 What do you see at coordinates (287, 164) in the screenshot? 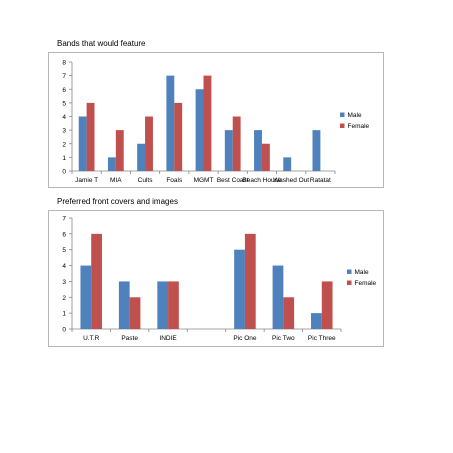
I see `bar-male-washed-out` at bounding box center [287, 164].